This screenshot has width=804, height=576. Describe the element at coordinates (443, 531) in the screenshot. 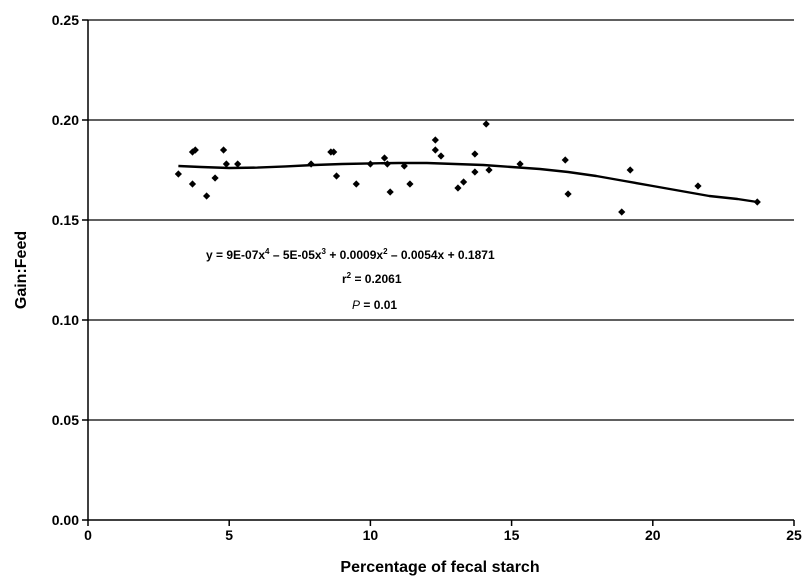

I see `x-ticks: 0 5 10 15 20 25` at that location.